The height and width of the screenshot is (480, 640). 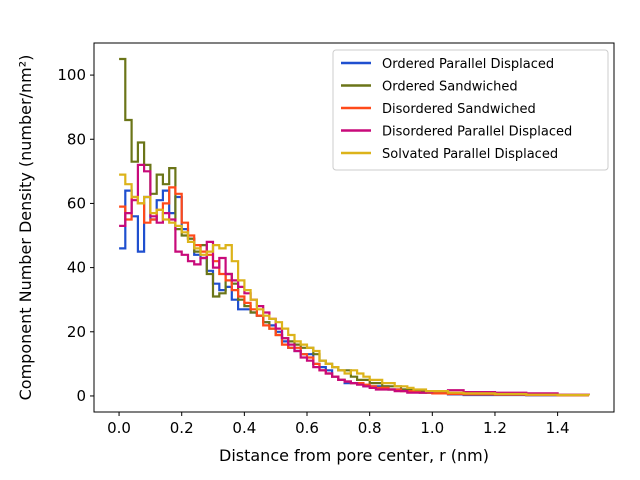 What do you see at coordinates (25, 228) in the screenshot?
I see `y-axis-label: Component Number Density (number/nm²)` at bounding box center [25, 228].